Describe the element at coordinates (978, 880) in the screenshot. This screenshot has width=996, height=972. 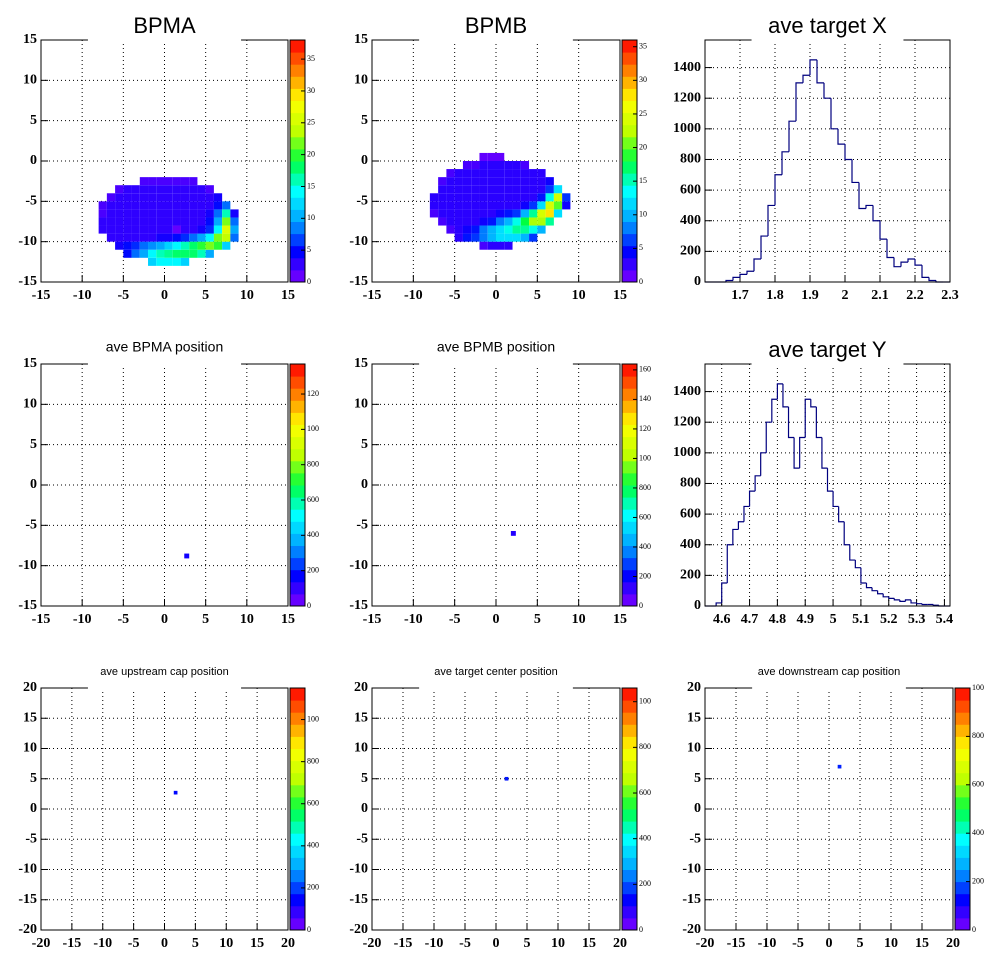
I see `z-tick-label: 200` at that location.